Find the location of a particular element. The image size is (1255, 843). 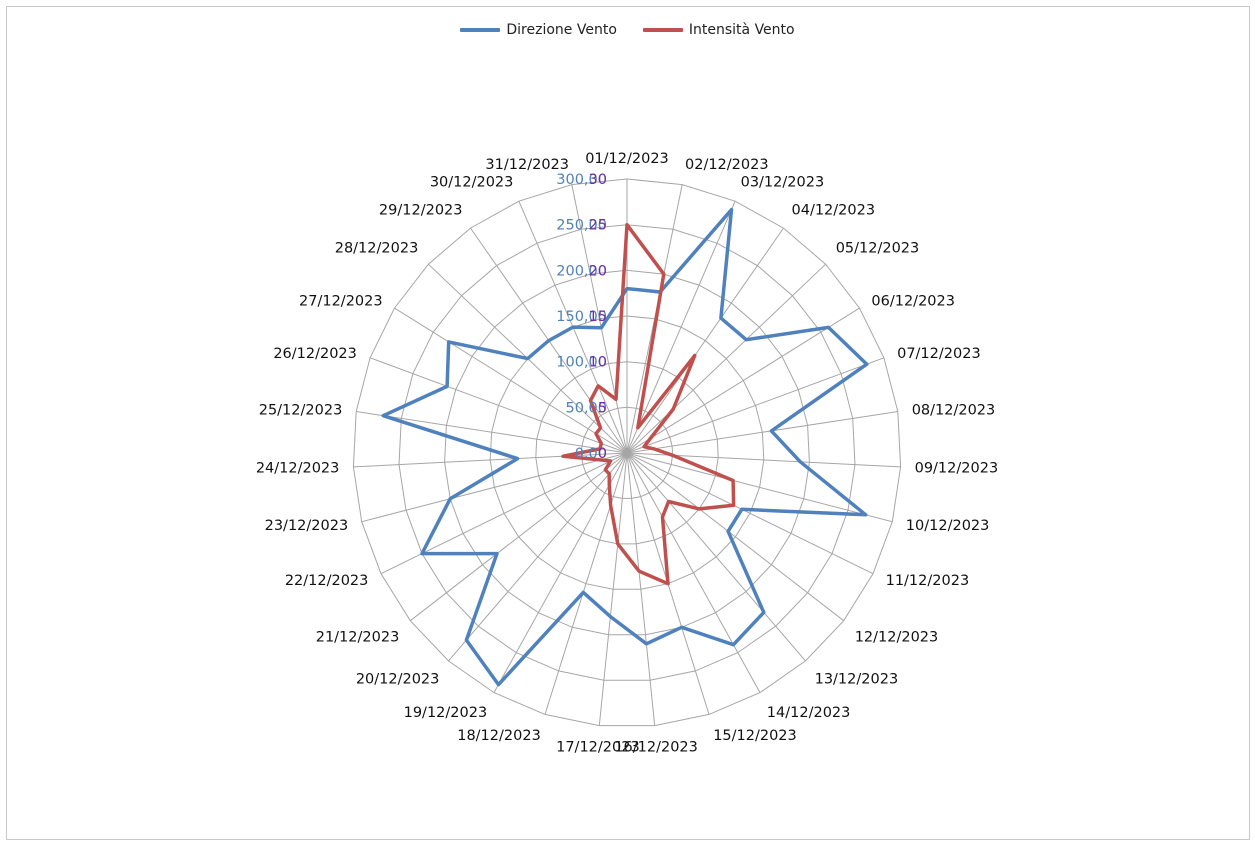

category-label-15: 15/12/2023 is located at coordinates (755, 736).